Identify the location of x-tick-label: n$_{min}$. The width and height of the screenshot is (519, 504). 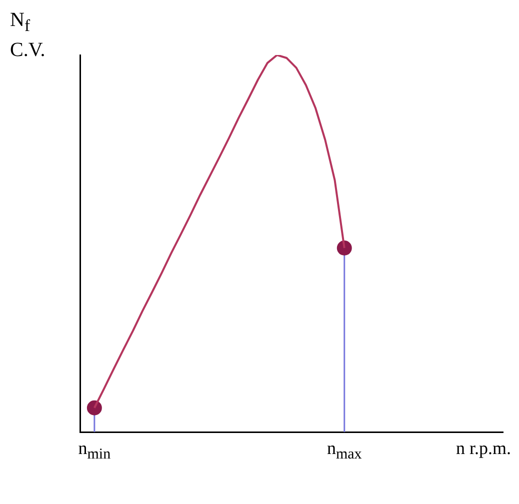
(94, 451).